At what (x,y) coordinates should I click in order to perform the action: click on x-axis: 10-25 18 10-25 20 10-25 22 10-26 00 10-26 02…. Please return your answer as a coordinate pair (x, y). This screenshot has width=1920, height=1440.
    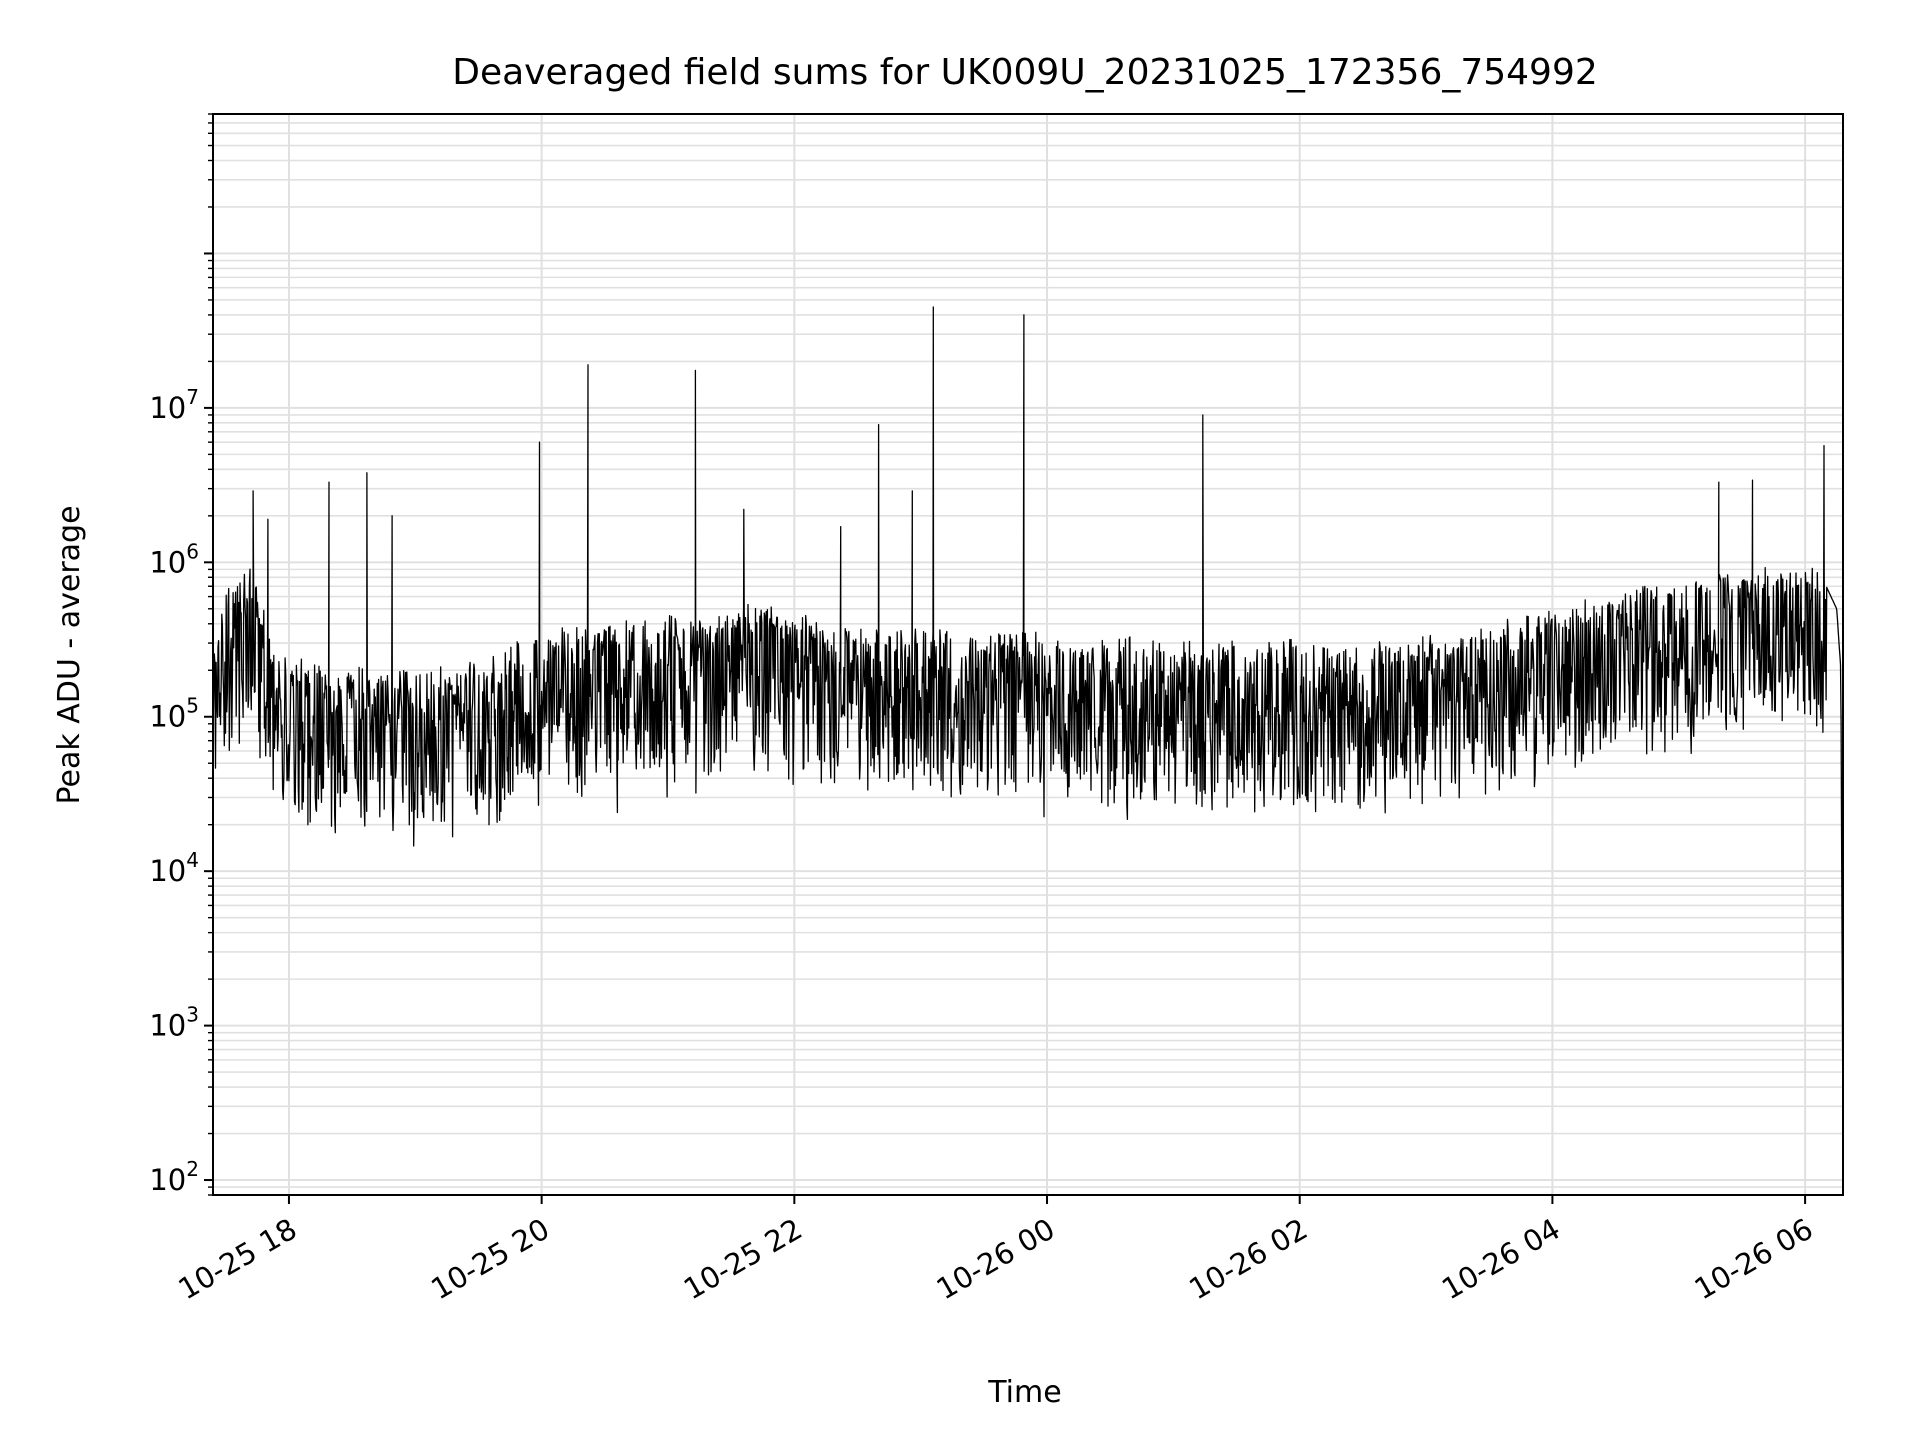
    Looking at the image, I should click on (996, 1250).